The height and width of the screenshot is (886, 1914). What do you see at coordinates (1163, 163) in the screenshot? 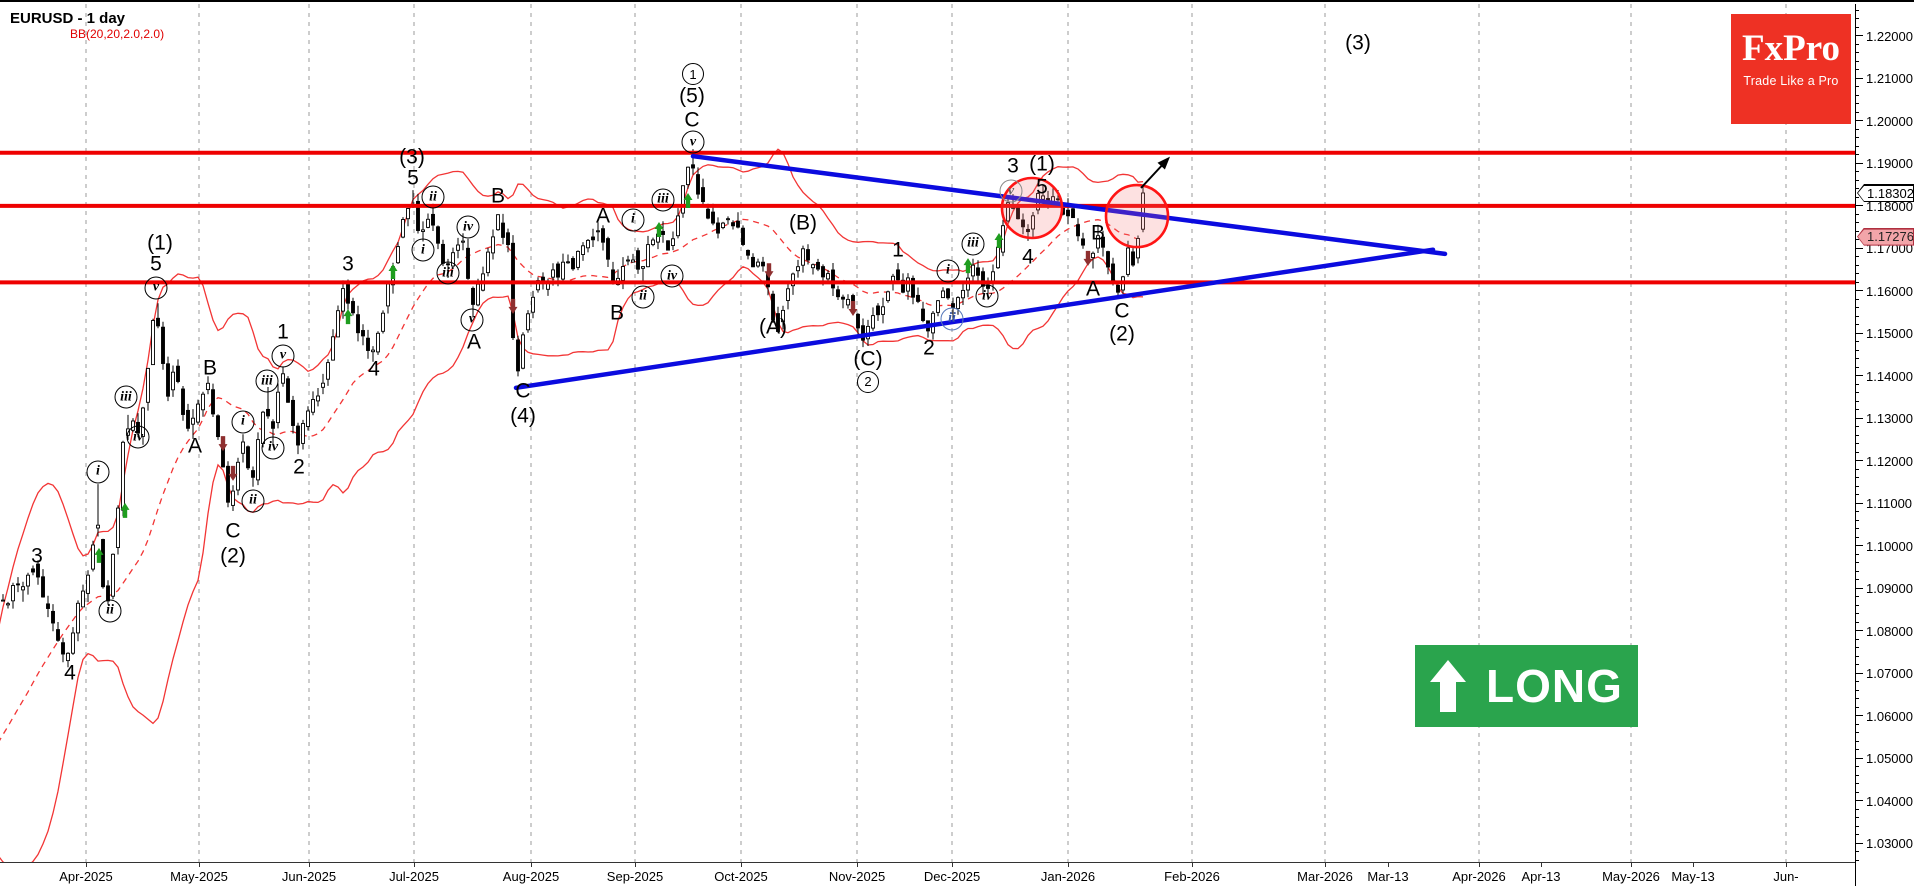
I see `projection-arrow-head` at bounding box center [1163, 163].